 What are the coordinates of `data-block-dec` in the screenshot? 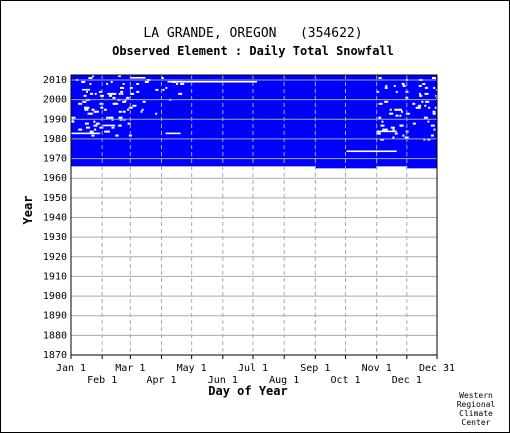 It's located at (421, 122).